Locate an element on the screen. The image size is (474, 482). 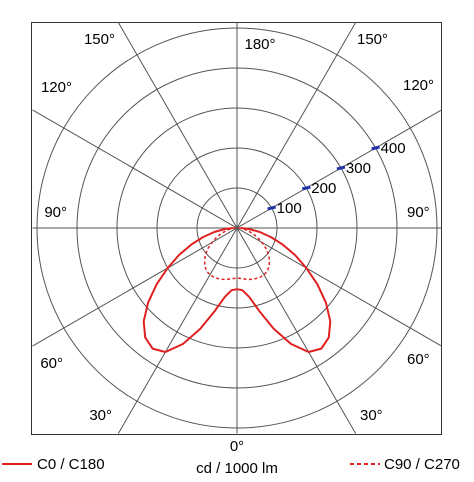
radial-tick-label-100: 100 is located at coordinates (289, 208).